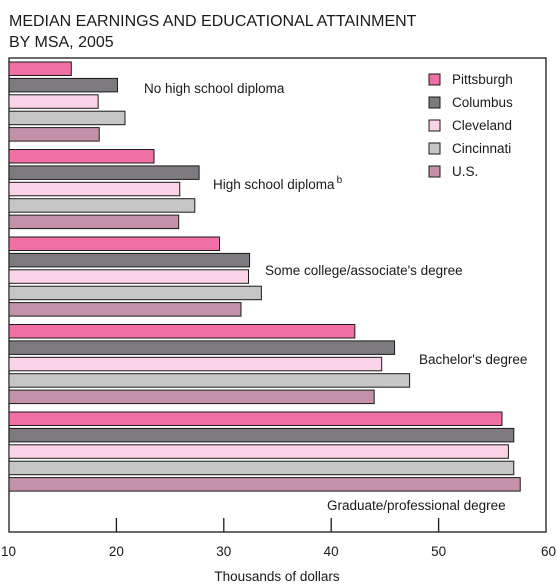 This screenshot has height=587, width=557. What do you see at coordinates (548, 551) in the screenshot?
I see `x-tick-label-5: 60` at bounding box center [548, 551].